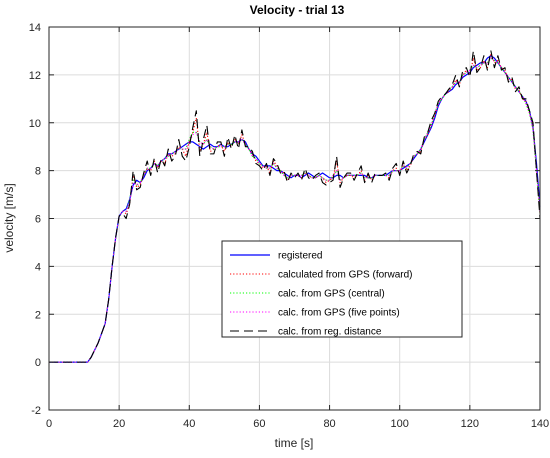 The height and width of the screenshot is (458, 550). Describe the element at coordinates (259, 424) in the screenshot. I see `x-tick-label: 60` at that location.